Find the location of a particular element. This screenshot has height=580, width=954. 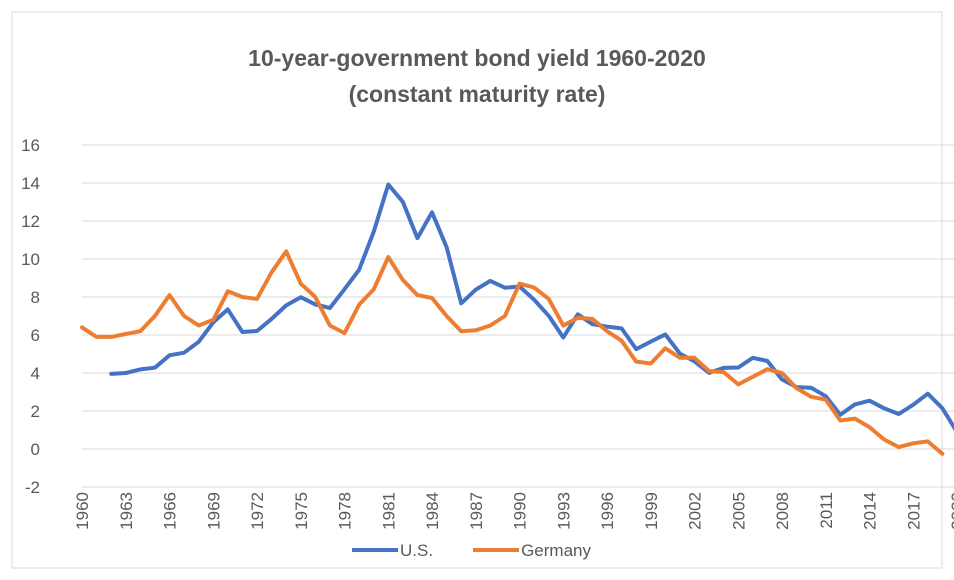

legend-label: U.S. is located at coordinates (416, 550).